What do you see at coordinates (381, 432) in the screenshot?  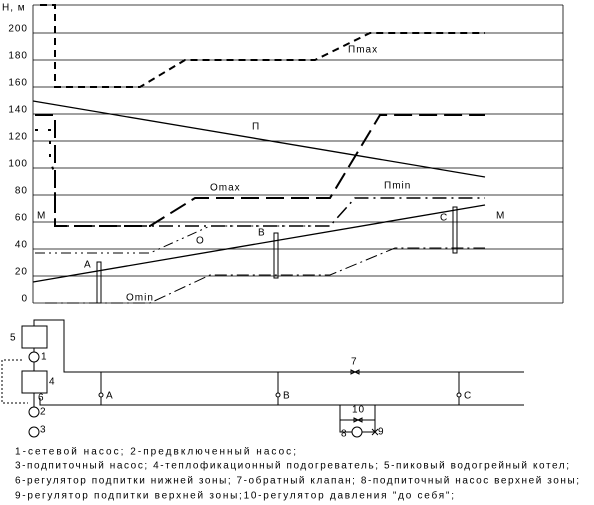 I see `label: 9` at bounding box center [381, 432].